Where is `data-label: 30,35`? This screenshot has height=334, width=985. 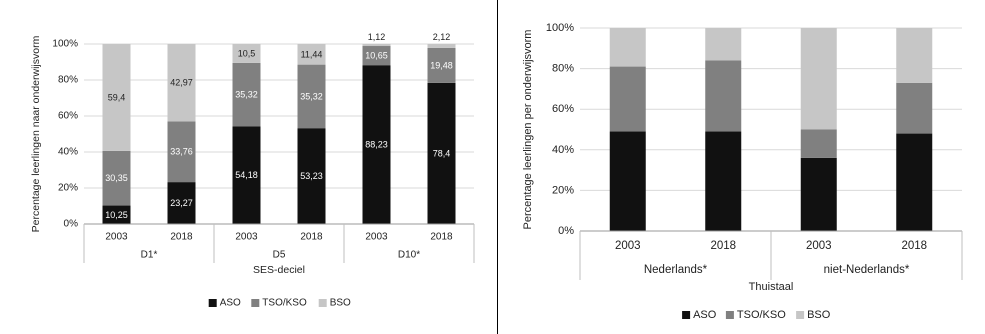 data-label: 30,35 is located at coordinates (116, 178).